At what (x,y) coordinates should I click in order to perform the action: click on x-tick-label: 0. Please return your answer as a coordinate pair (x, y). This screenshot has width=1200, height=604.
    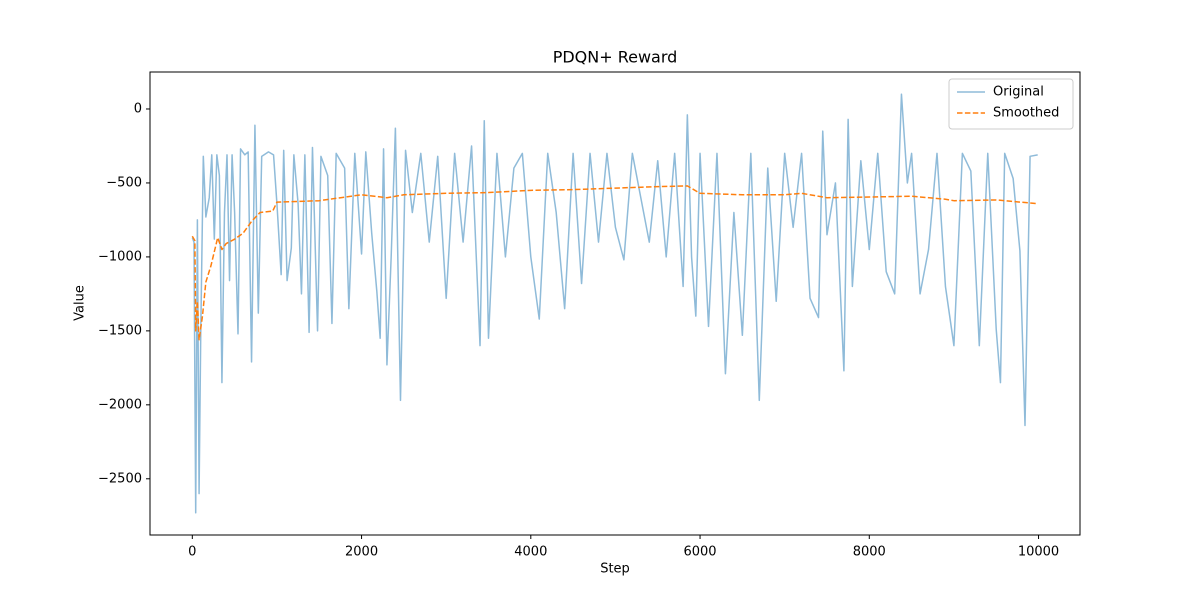
    Looking at the image, I should click on (192, 552).